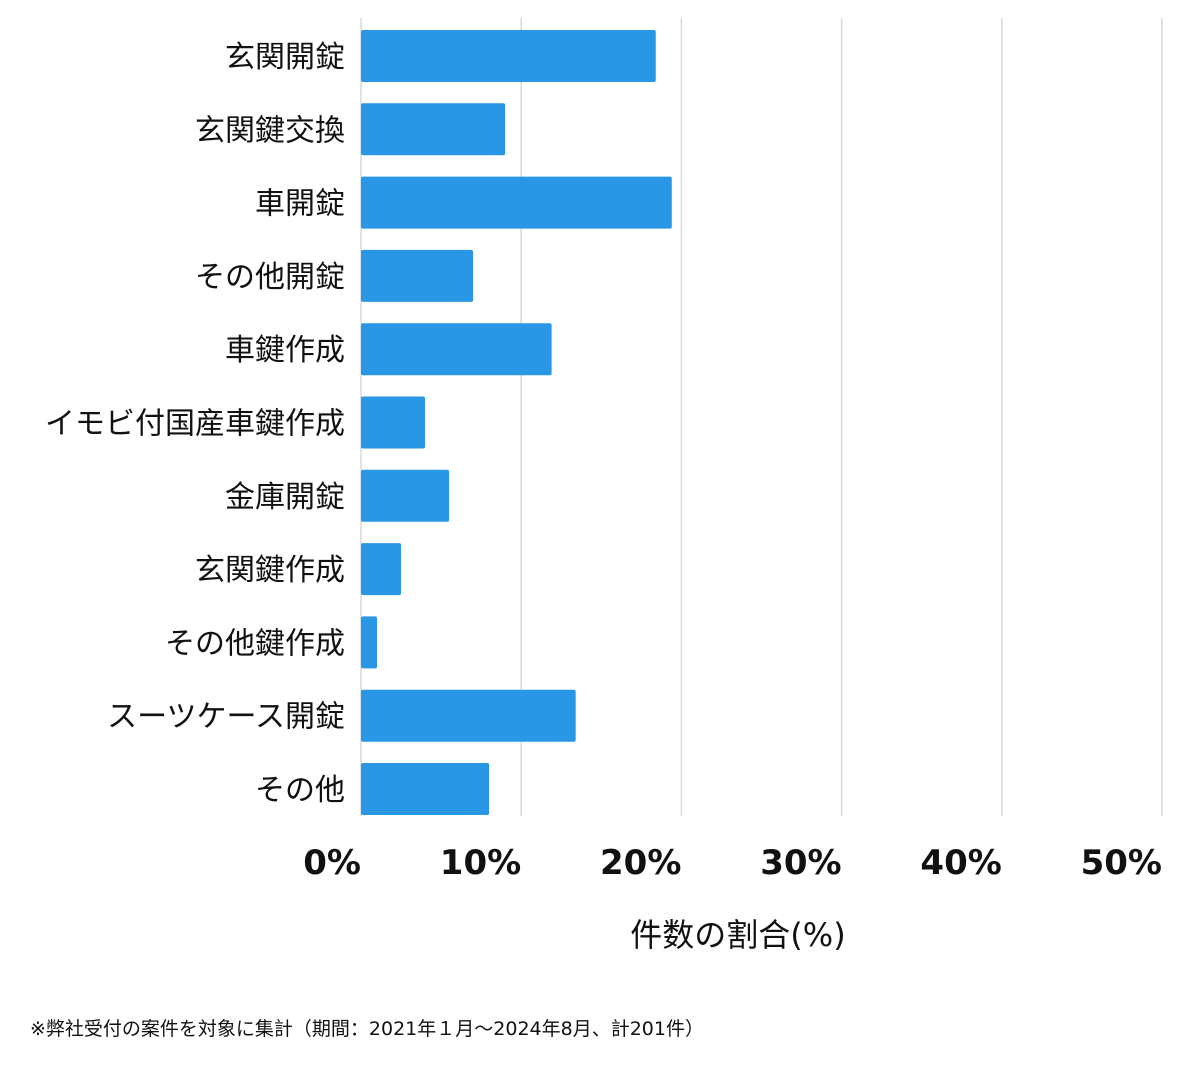 This screenshot has width=1200, height=1069. I want to click on category-label: スーツケース開錠, so click(226, 717).